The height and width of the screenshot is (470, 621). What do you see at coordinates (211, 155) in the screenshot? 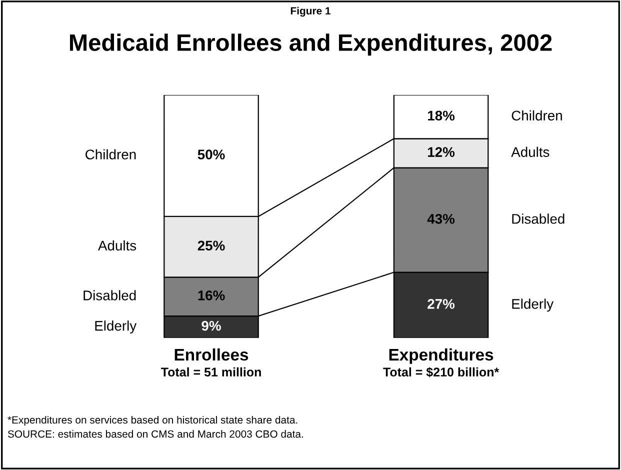
I see `data-label: 50%` at bounding box center [211, 155].